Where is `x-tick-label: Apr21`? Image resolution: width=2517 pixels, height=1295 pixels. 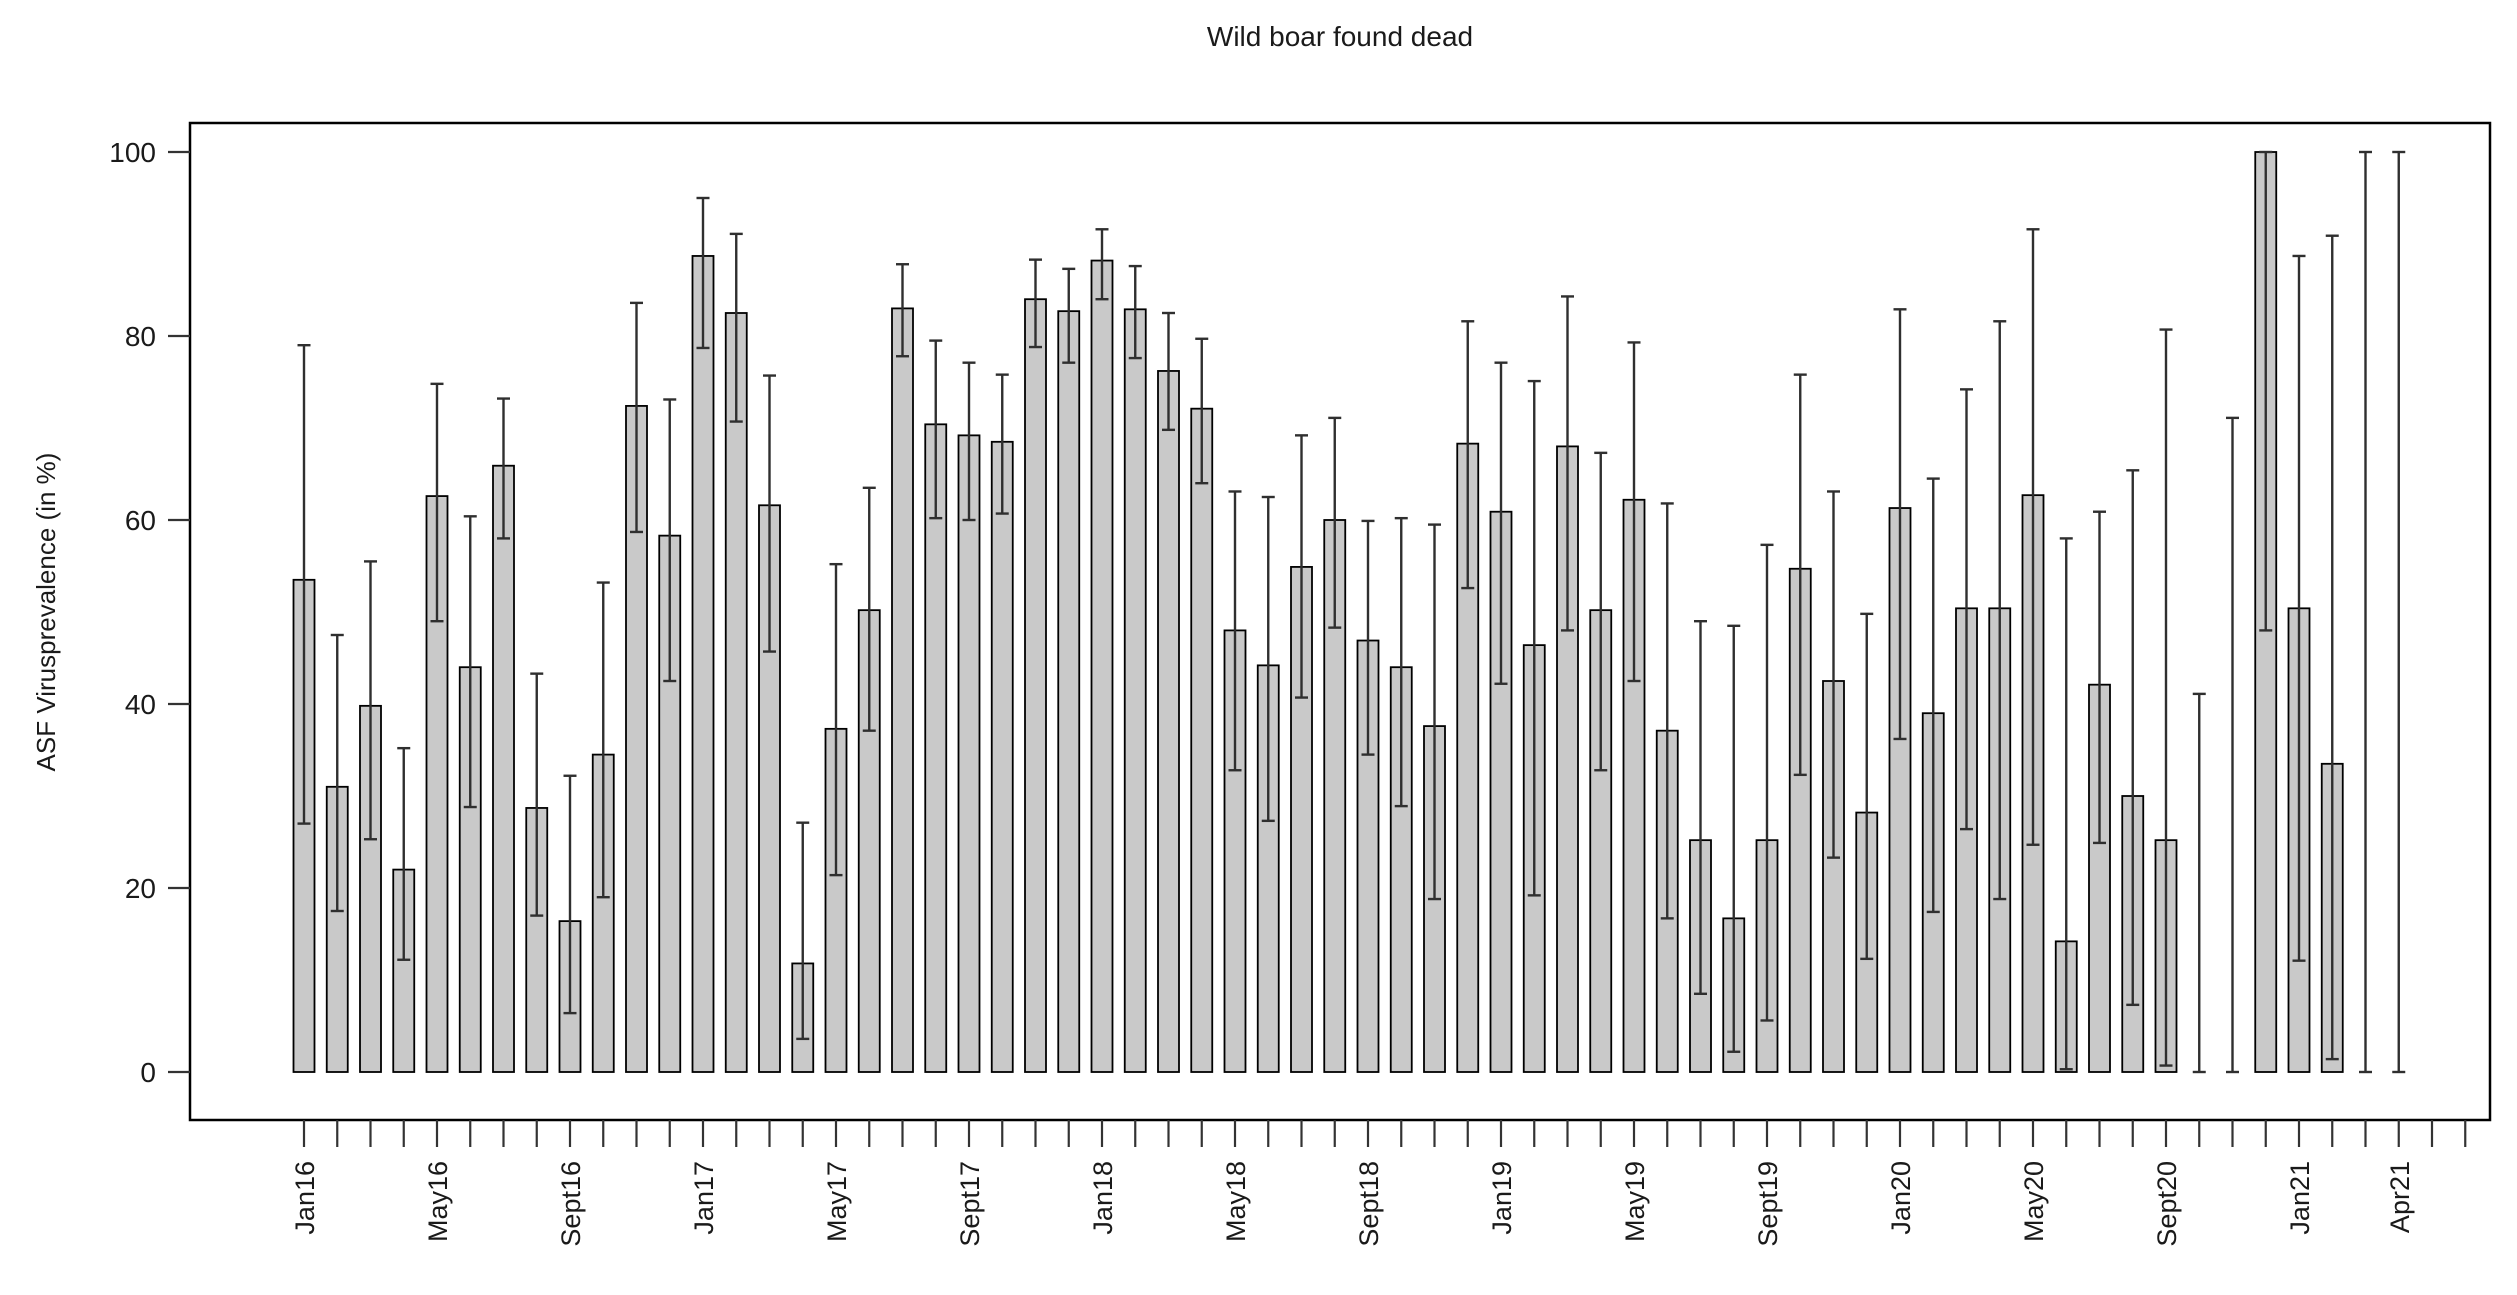
x-tick-label: Apr21 is located at coordinates (2400, 1197).